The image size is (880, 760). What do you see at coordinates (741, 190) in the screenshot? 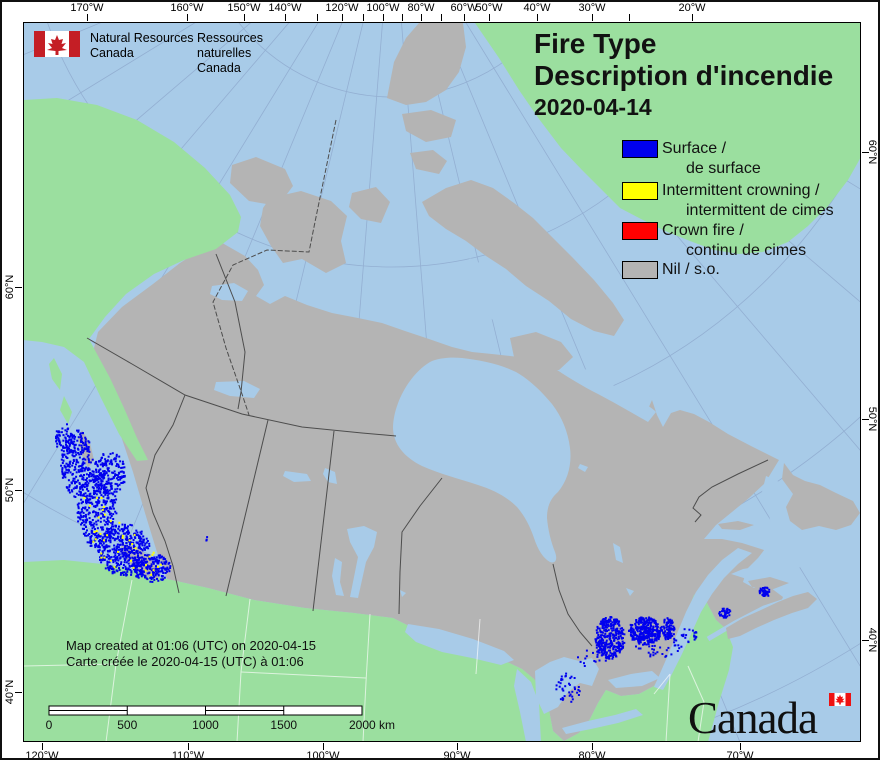
I see `legend-label-line1: Intermittent crowning /` at bounding box center [741, 190].